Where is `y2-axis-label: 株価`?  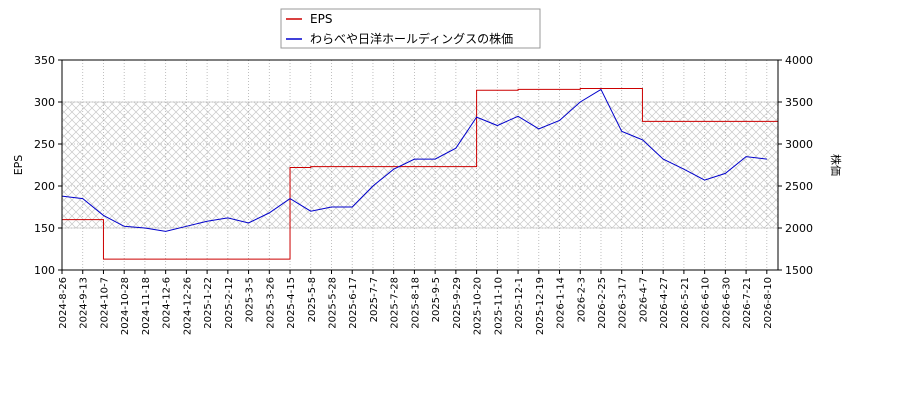 y2-axis-label: 株価 is located at coordinates (836, 165).